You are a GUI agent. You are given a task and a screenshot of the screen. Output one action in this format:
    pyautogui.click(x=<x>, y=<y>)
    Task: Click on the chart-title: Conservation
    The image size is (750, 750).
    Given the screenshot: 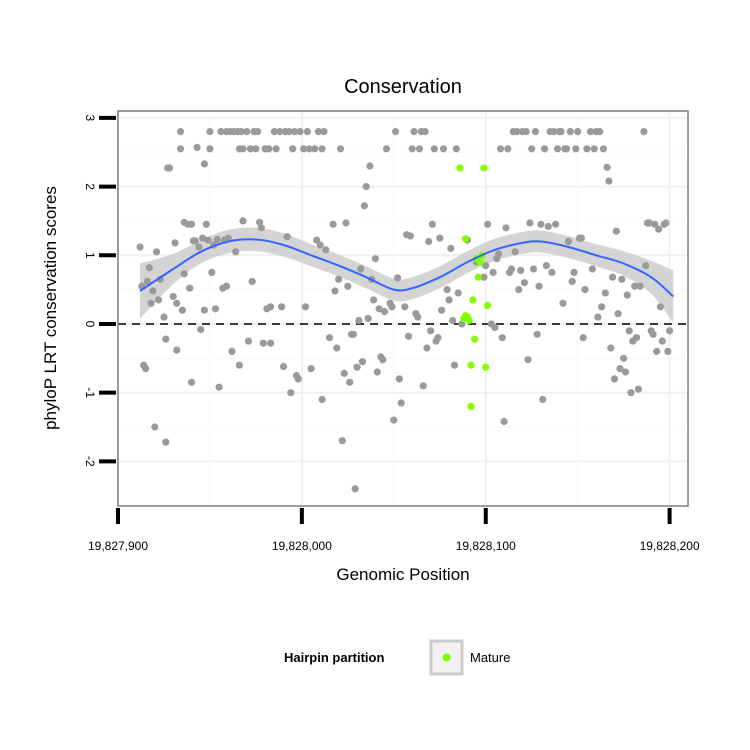 What is the action you would take?
    pyautogui.click(x=403, y=87)
    